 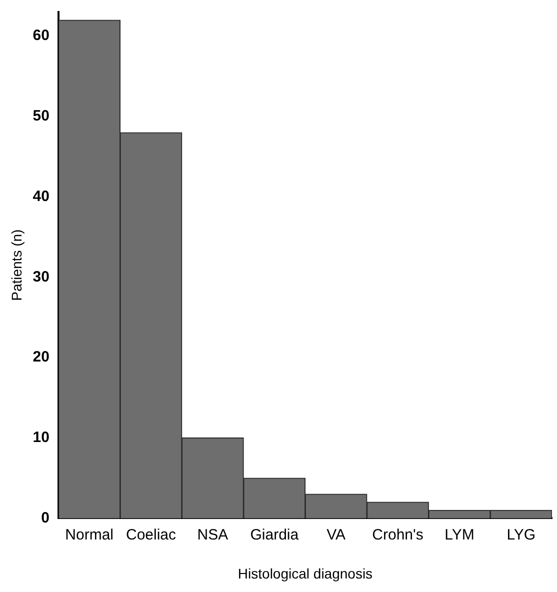 What do you see at coordinates (336, 535) in the screenshot?
I see `x-tick-label: VA` at bounding box center [336, 535].